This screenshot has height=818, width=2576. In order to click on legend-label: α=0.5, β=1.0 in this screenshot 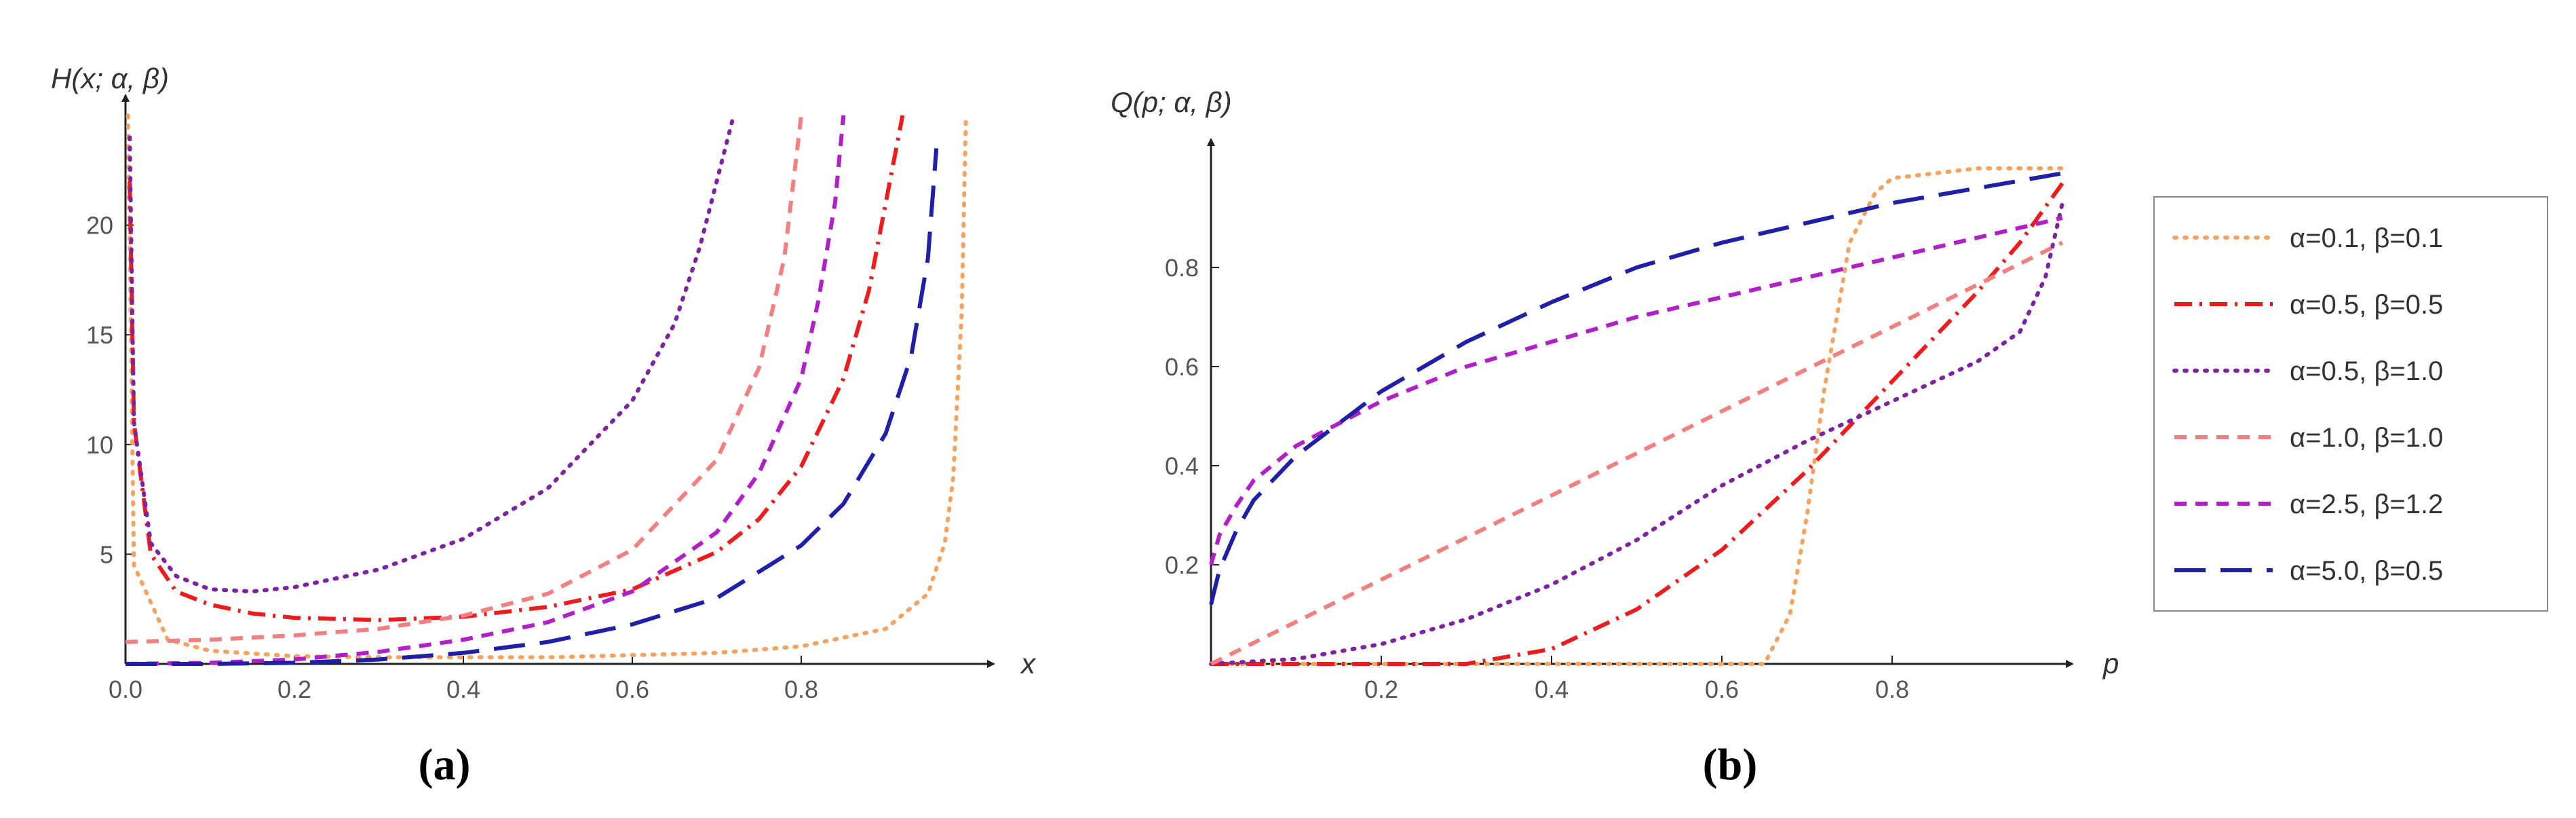, I will do `click(2366, 371)`.